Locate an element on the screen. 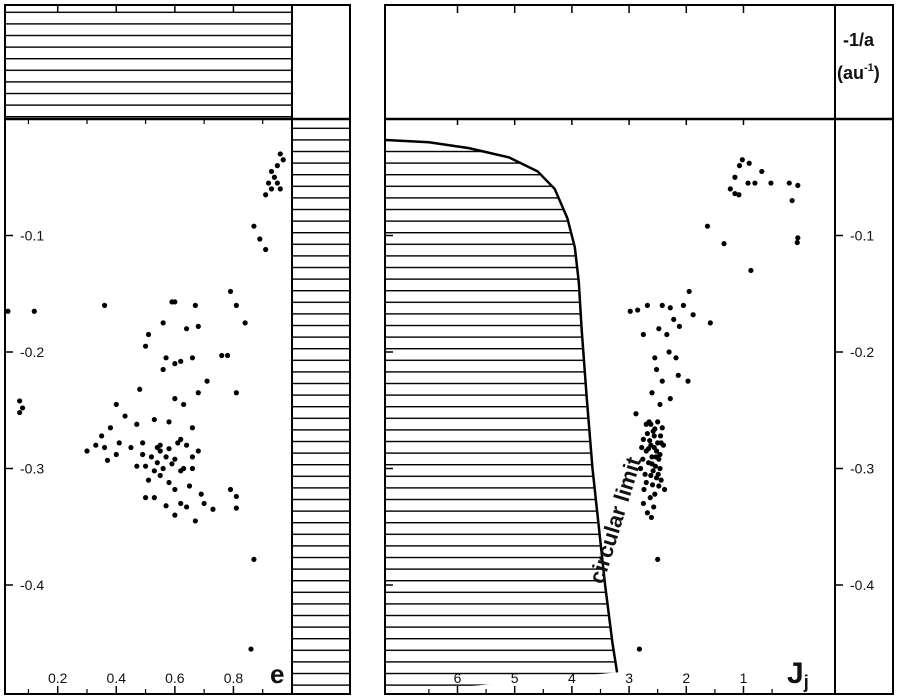  right-x-tick-label: 6 is located at coordinates (458, 678).